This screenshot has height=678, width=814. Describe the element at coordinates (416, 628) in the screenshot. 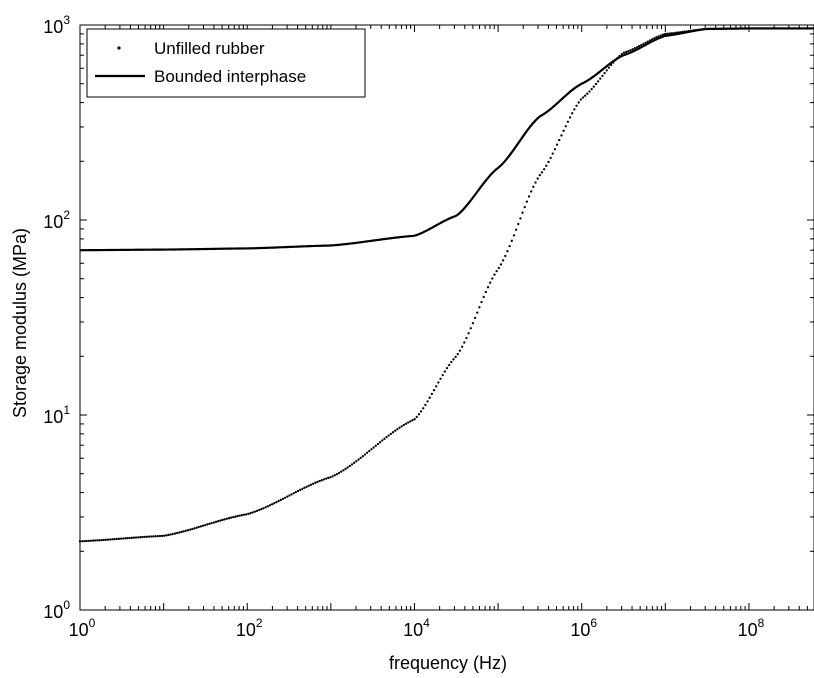

I see `x-tick-label: 104` at that location.